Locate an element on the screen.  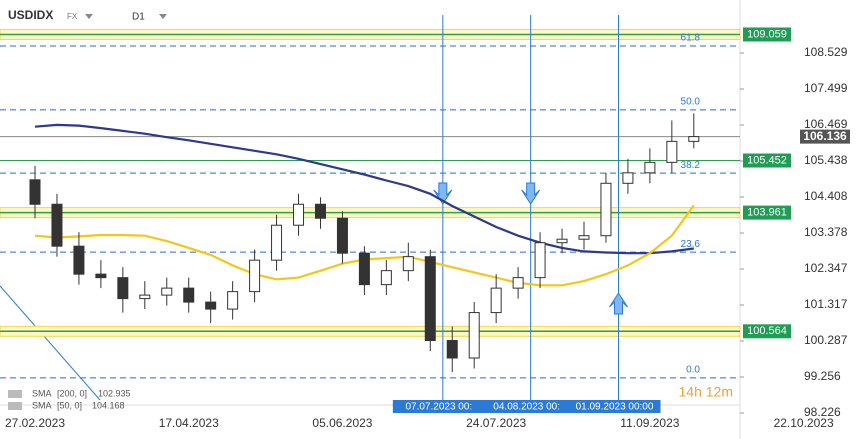
y-tick-label: 98.226 is located at coordinates (822, 412).